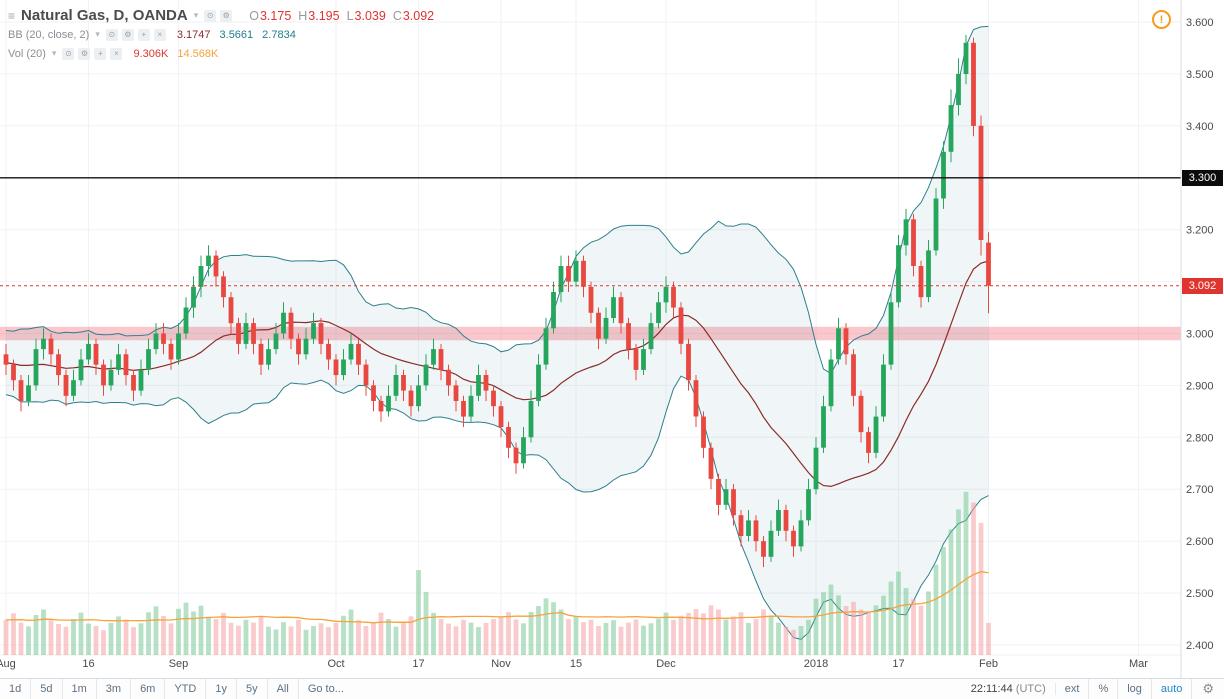 This screenshot has width=1224, height=699. What do you see at coordinates (275, 15) in the screenshot?
I see `open-value: 3.175` at bounding box center [275, 15].